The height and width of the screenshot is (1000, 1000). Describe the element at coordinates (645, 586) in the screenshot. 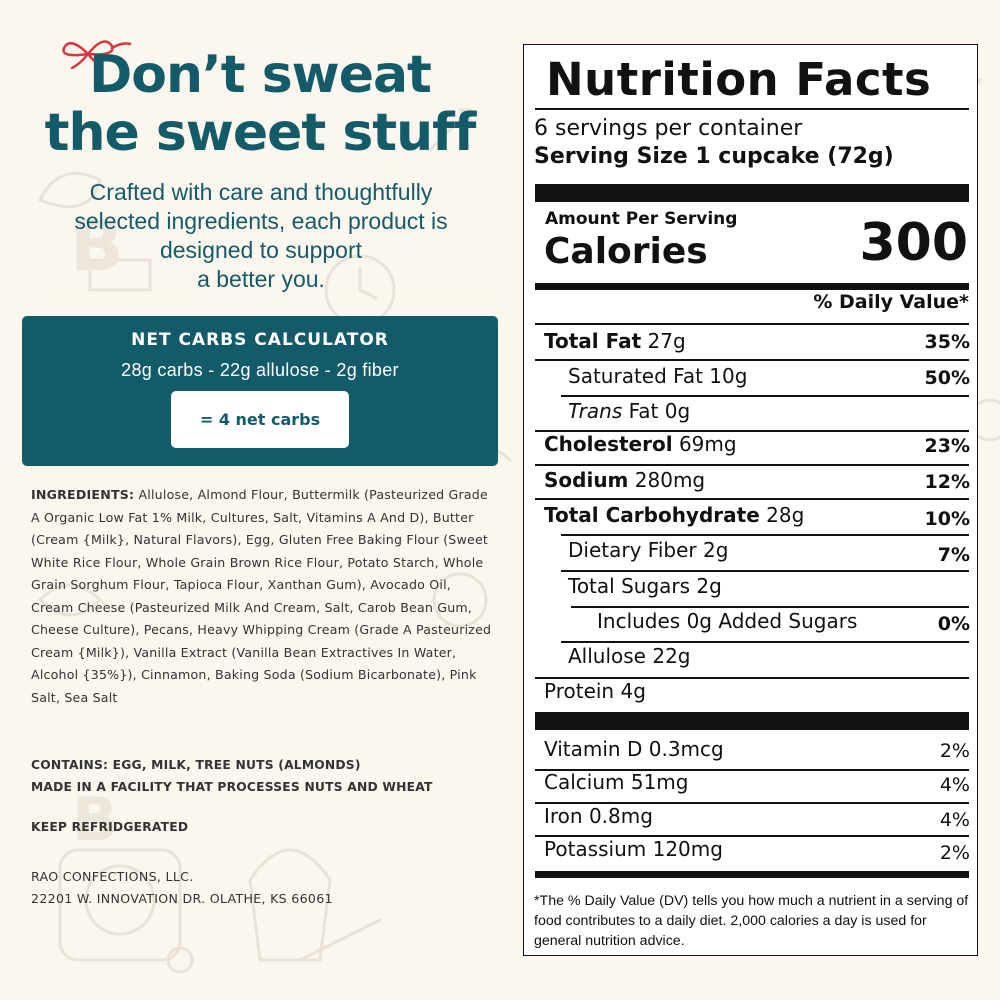

I see `row-total-sugars: Total Sugars 2g` at that location.